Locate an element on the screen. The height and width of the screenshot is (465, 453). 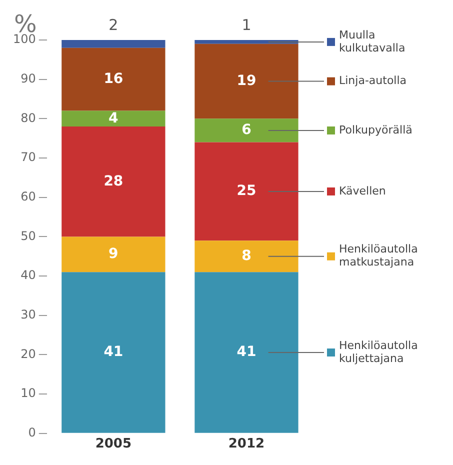
y-tick-label: 40 is located at coordinates (28, 275).